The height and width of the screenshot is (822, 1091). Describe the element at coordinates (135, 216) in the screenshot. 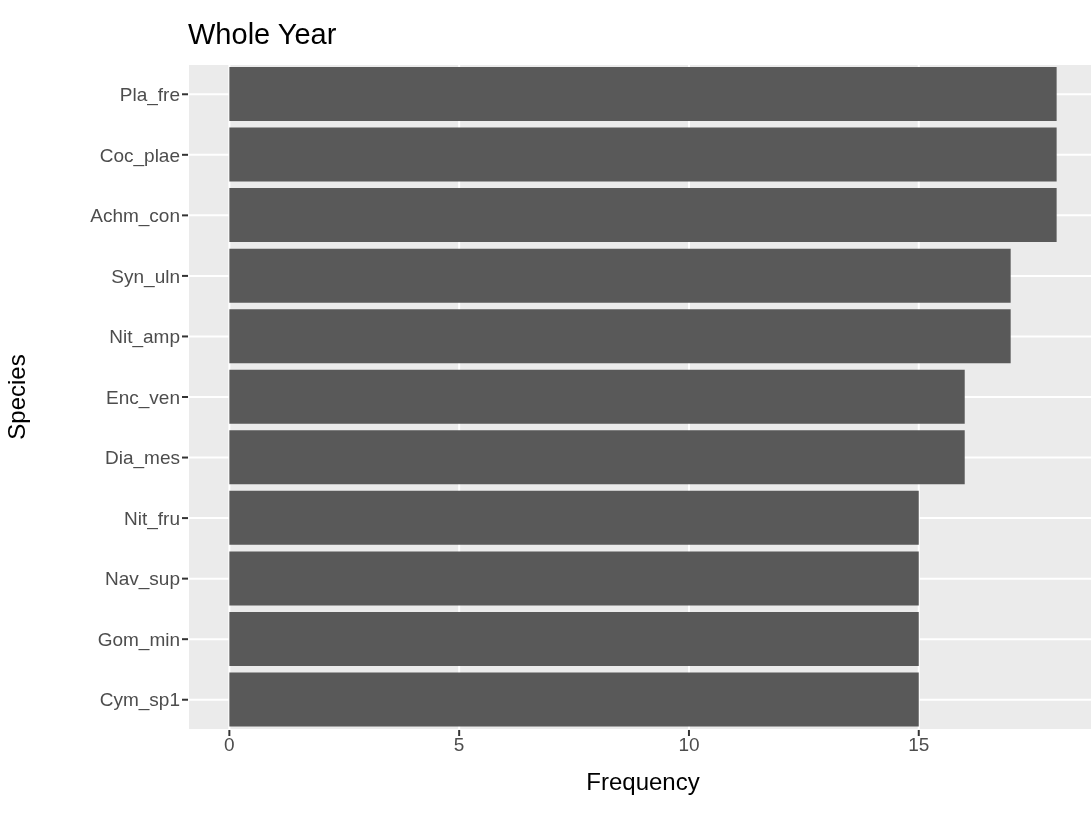

I see `y-tick-label: Achm_con` at that location.